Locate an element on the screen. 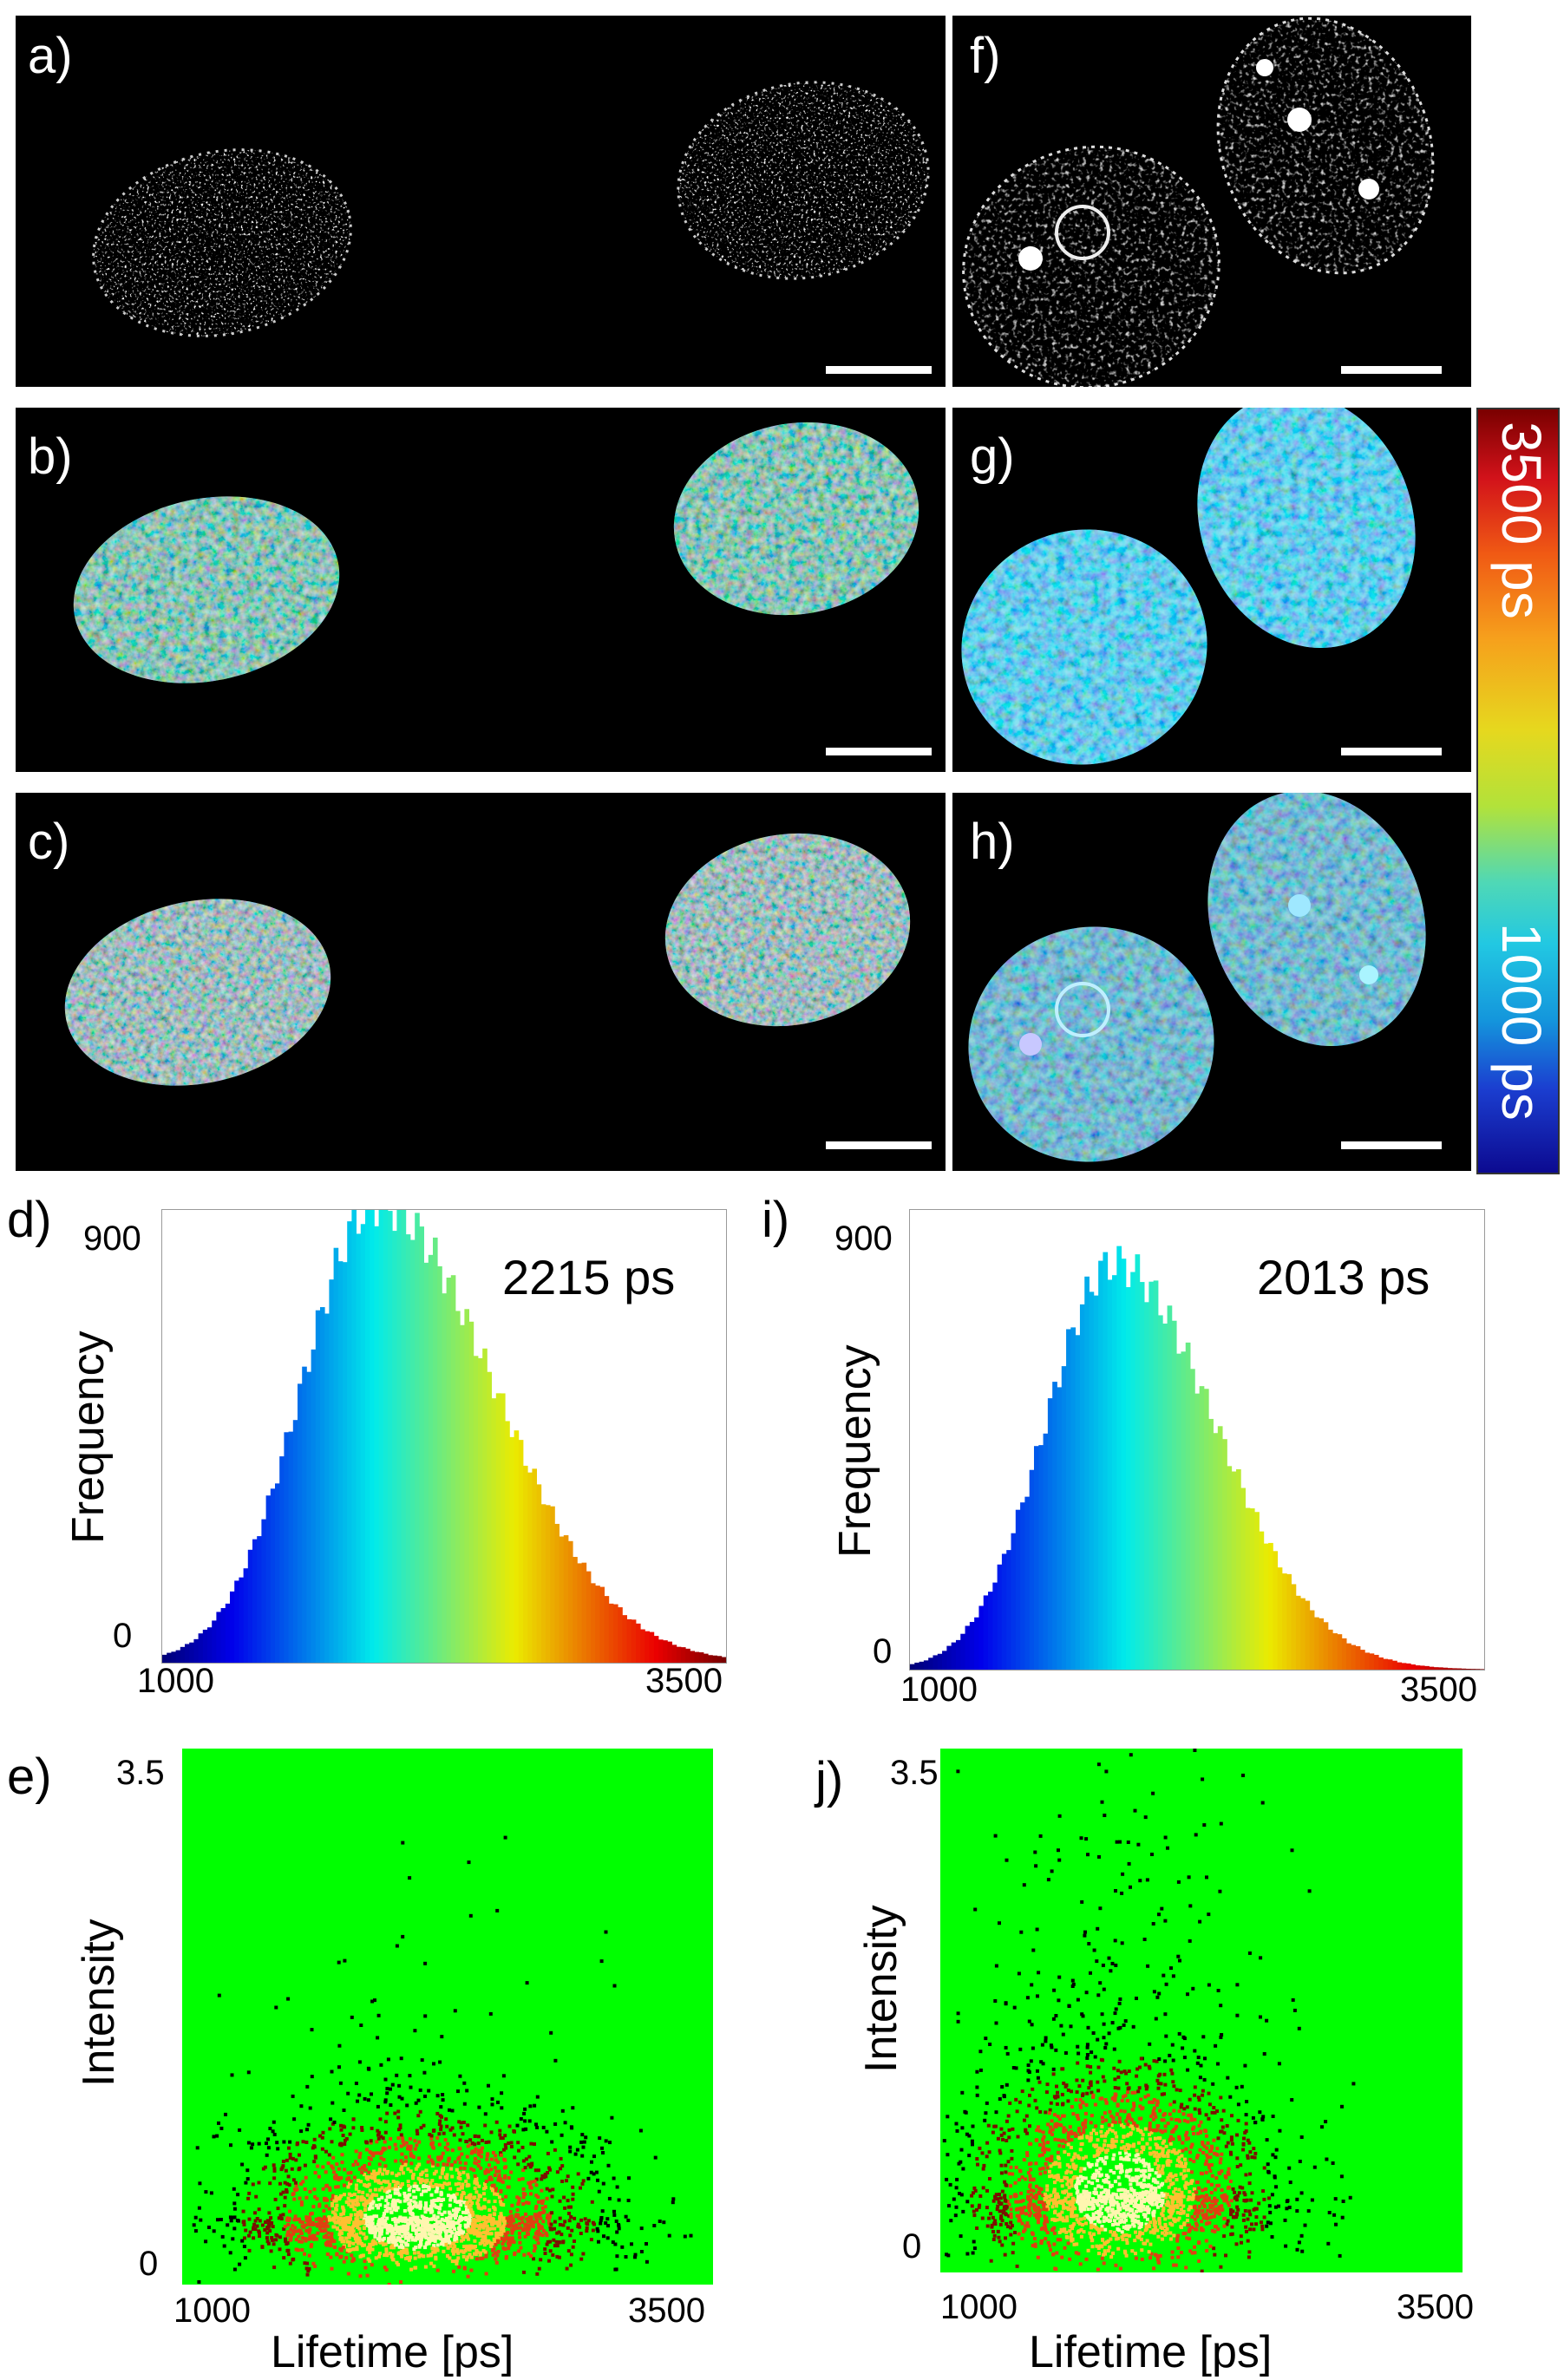  nuclei-intensity-render-a is located at coordinates (510, 210).